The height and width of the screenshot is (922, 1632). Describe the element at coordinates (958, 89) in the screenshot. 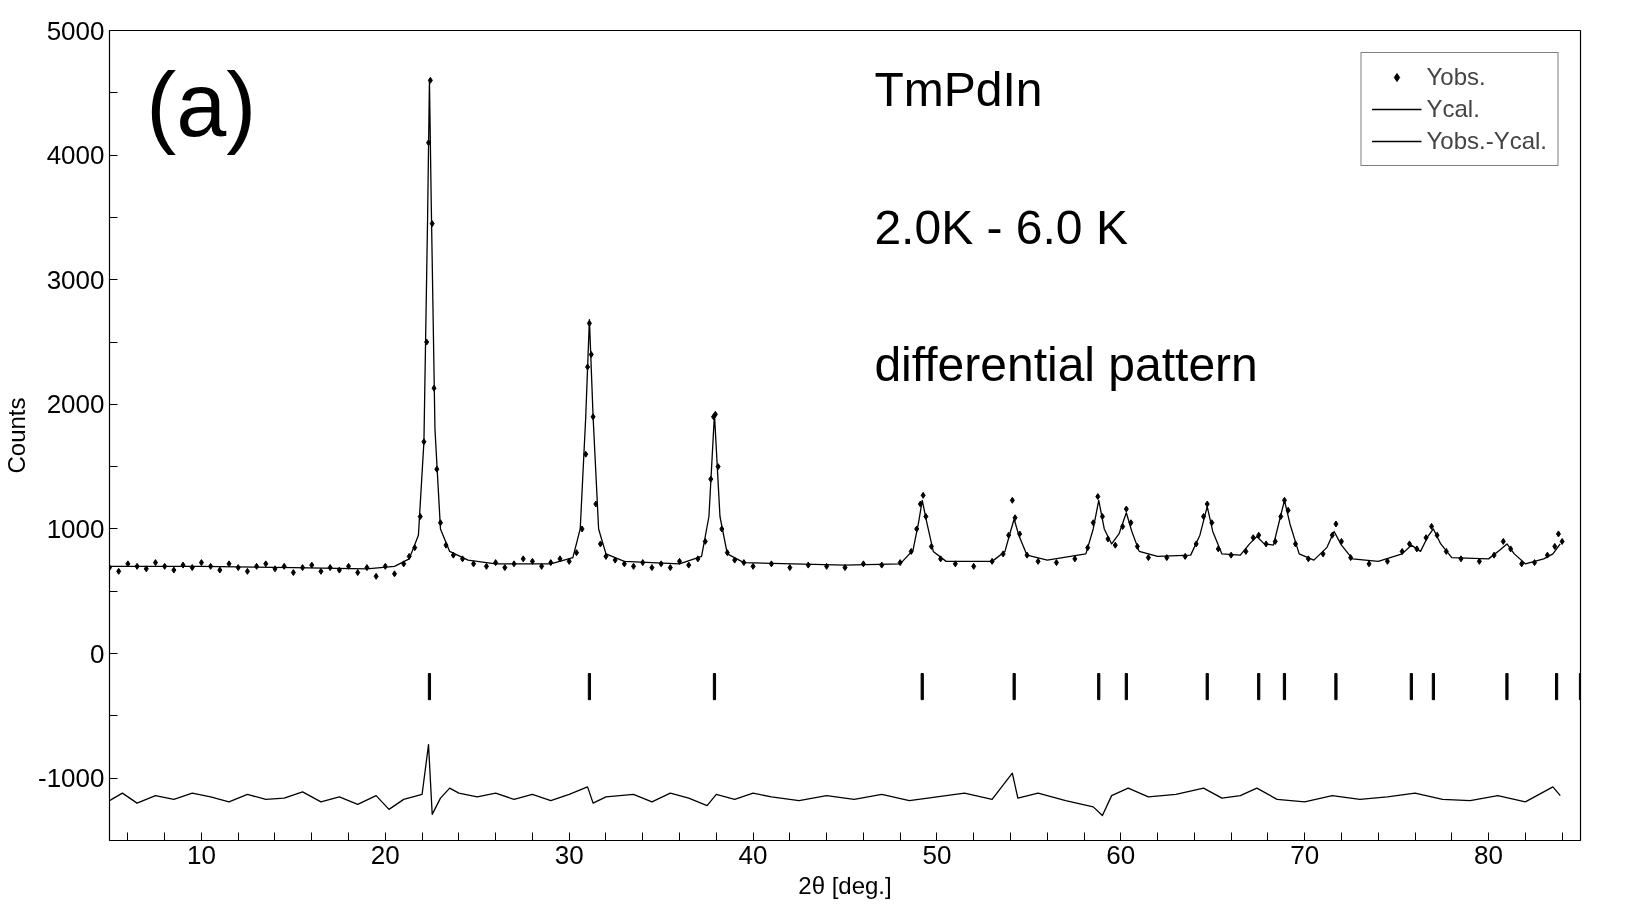

I see `annotation: TmPdIn` at that location.